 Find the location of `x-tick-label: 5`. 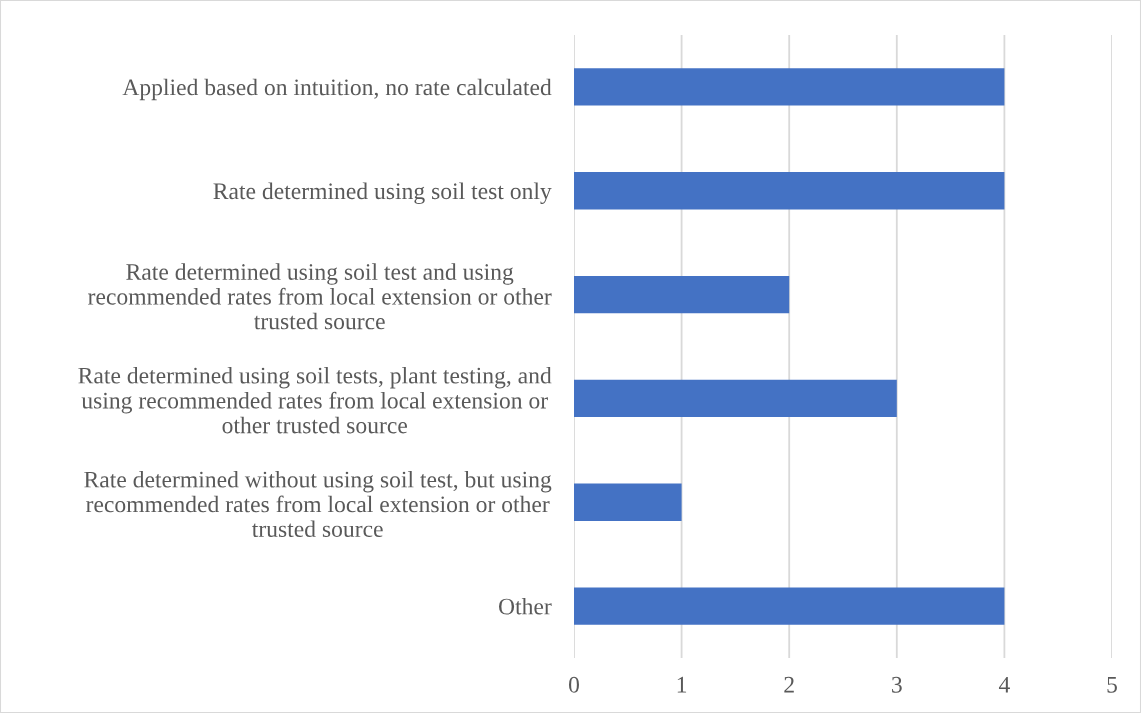

x-tick-label: 5 is located at coordinates (1112, 684).